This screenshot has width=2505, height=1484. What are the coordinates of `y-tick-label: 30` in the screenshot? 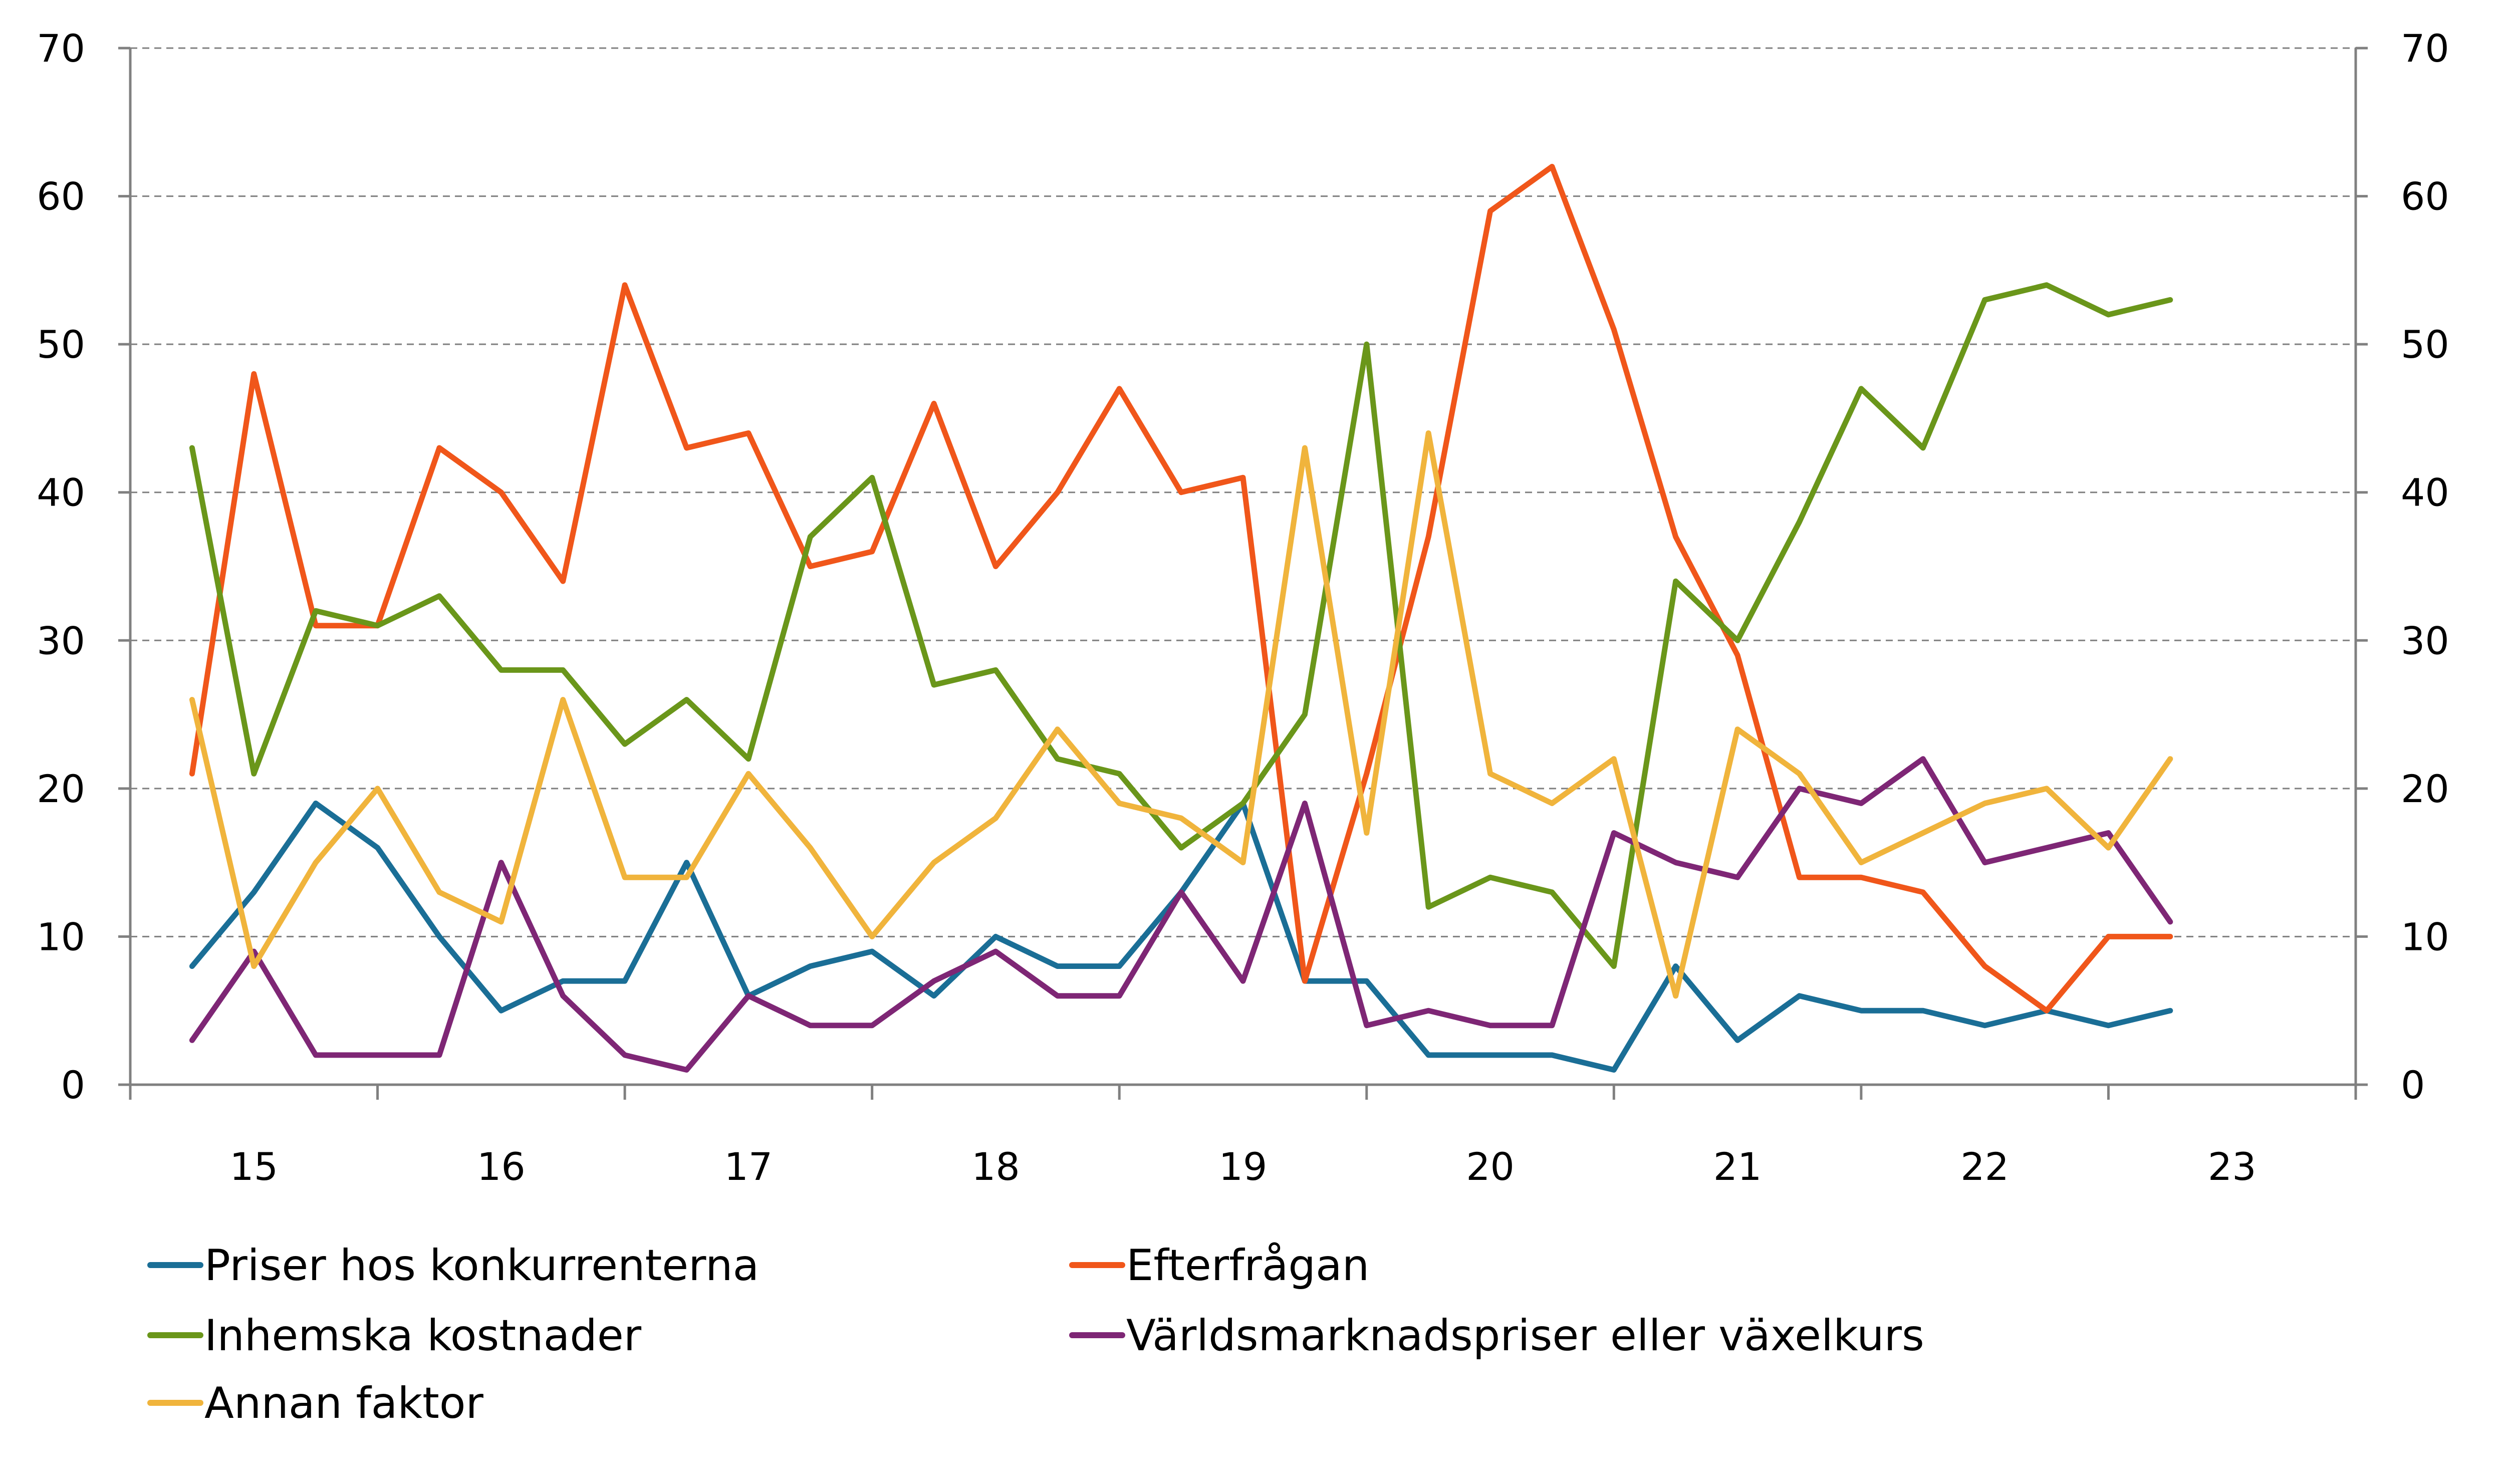 It's located at (61, 640).